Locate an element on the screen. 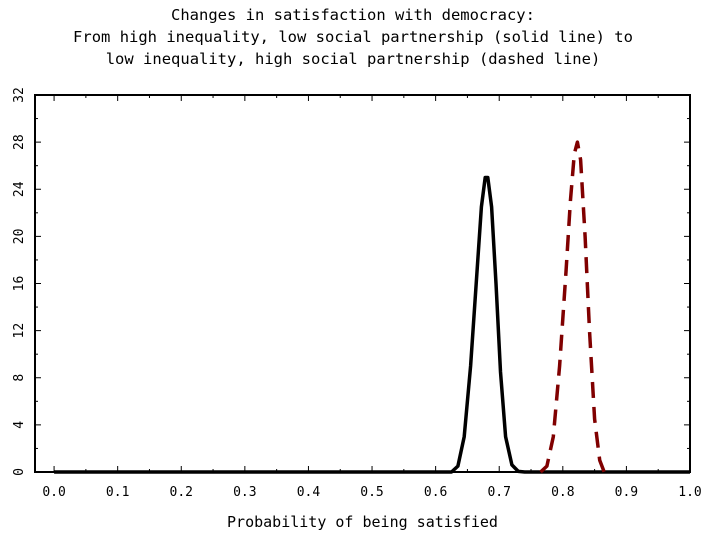  y-tick-label: 24 is located at coordinates (19, 189).